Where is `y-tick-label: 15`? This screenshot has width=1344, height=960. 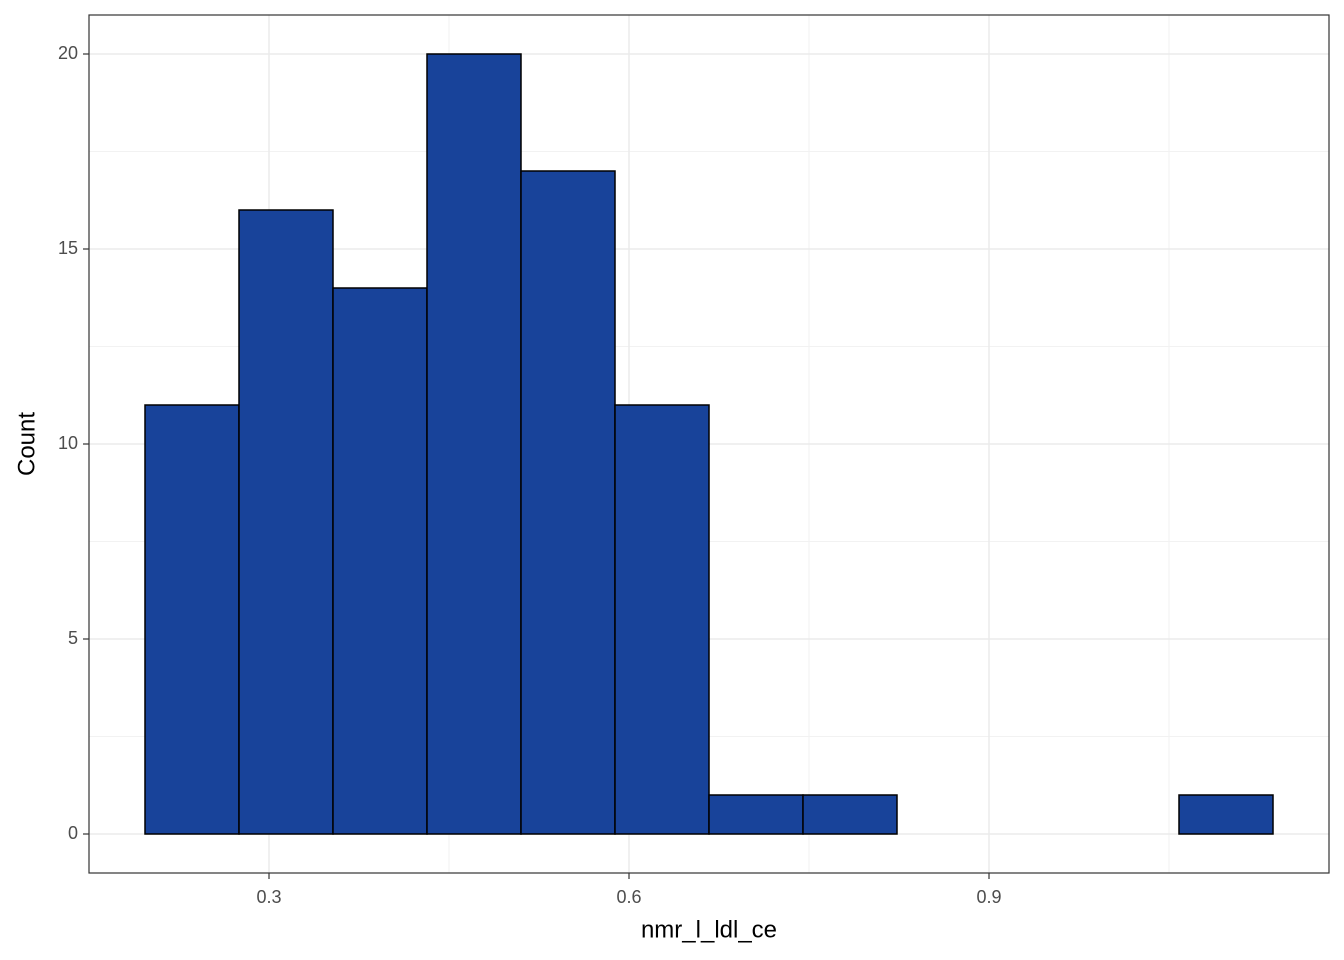
y-tick-label: 15 is located at coordinates (68, 248).